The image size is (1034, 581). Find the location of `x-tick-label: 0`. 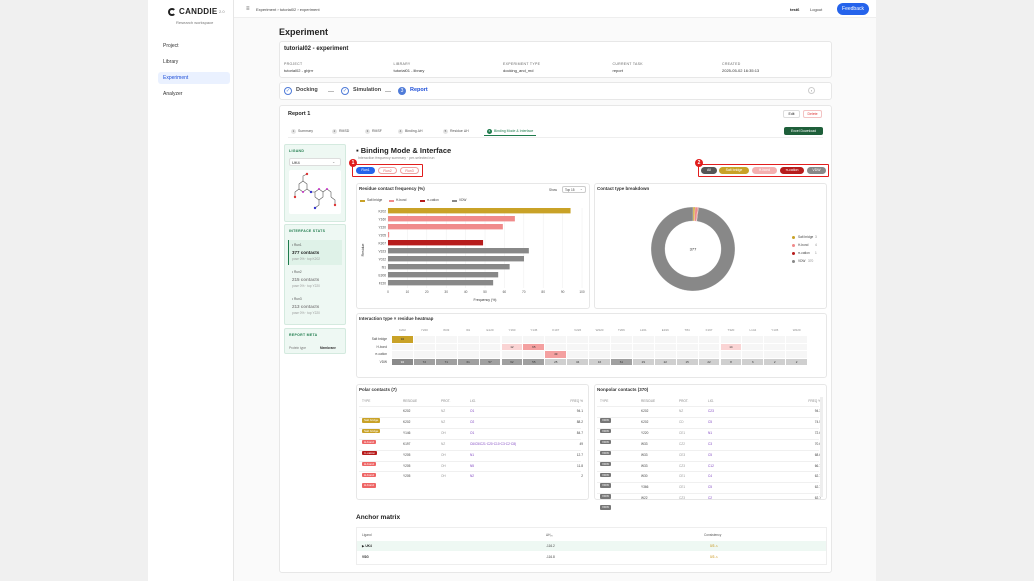

x-tick-label: 0 is located at coordinates (388, 292).